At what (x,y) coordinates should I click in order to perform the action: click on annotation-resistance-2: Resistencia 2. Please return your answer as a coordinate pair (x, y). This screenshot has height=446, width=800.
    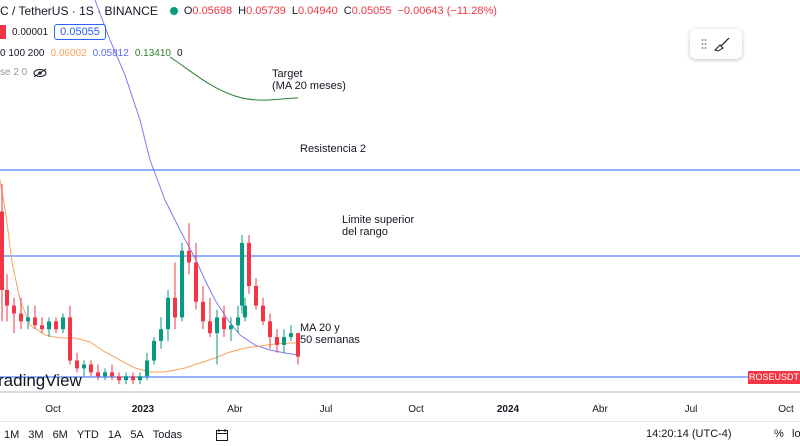
    Looking at the image, I should click on (333, 149).